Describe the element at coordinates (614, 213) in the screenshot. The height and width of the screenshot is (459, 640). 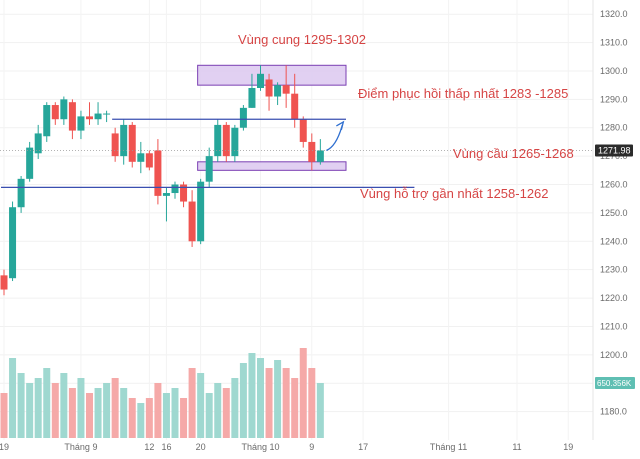
I see `y-tick-label: 1250.0` at that location.